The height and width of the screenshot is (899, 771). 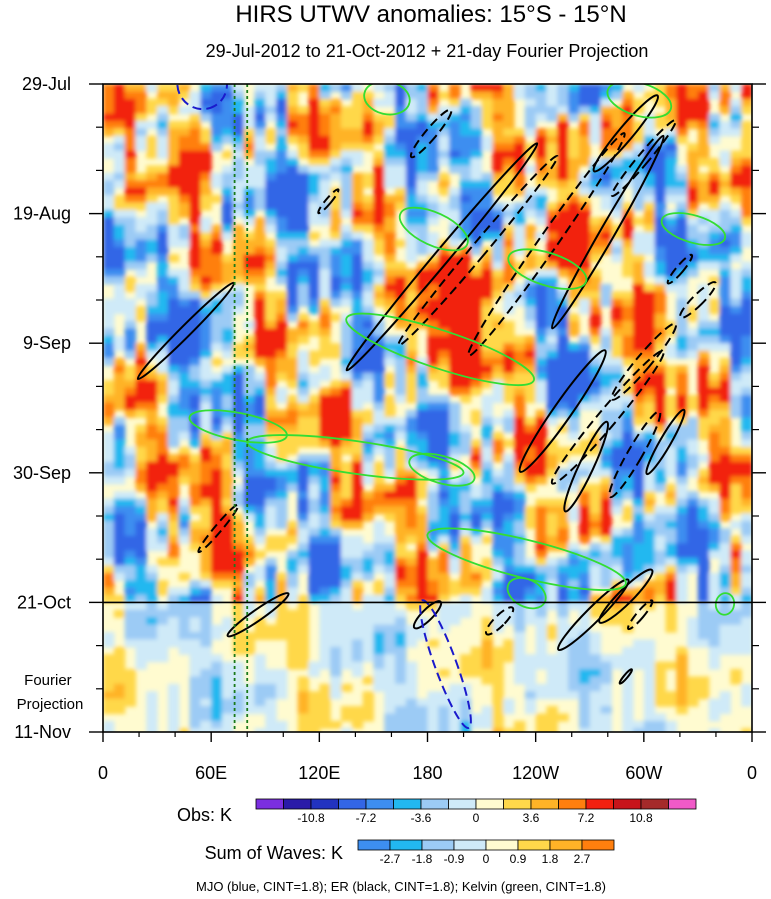 What do you see at coordinates (319, 773) in the screenshot?
I see `x-tick-label: 120E` at bounding box center [319, 773].